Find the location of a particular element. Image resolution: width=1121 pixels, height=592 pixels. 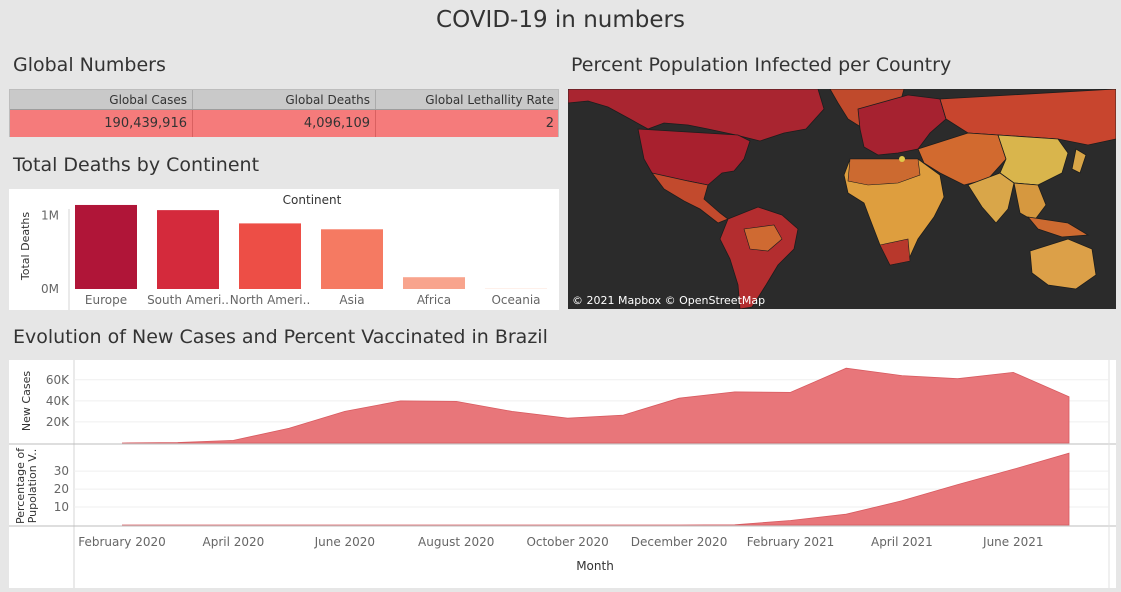

continent-heading: Total Deaths by Continent is located at coordinates (136, 165).